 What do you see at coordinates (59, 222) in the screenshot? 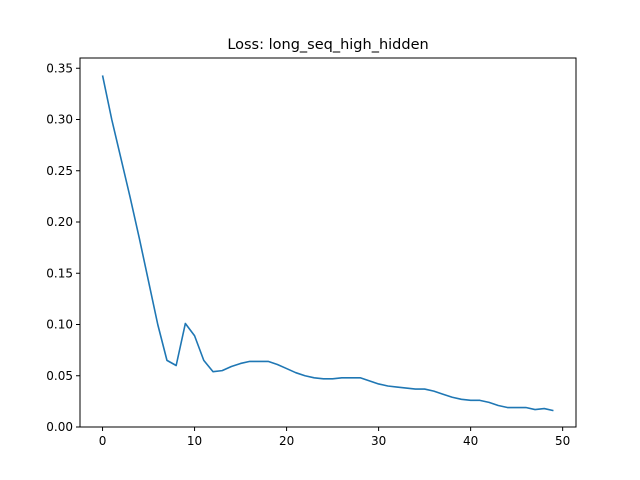
I see `y-tick-label: 0.20` at bounding box center [59, 222].